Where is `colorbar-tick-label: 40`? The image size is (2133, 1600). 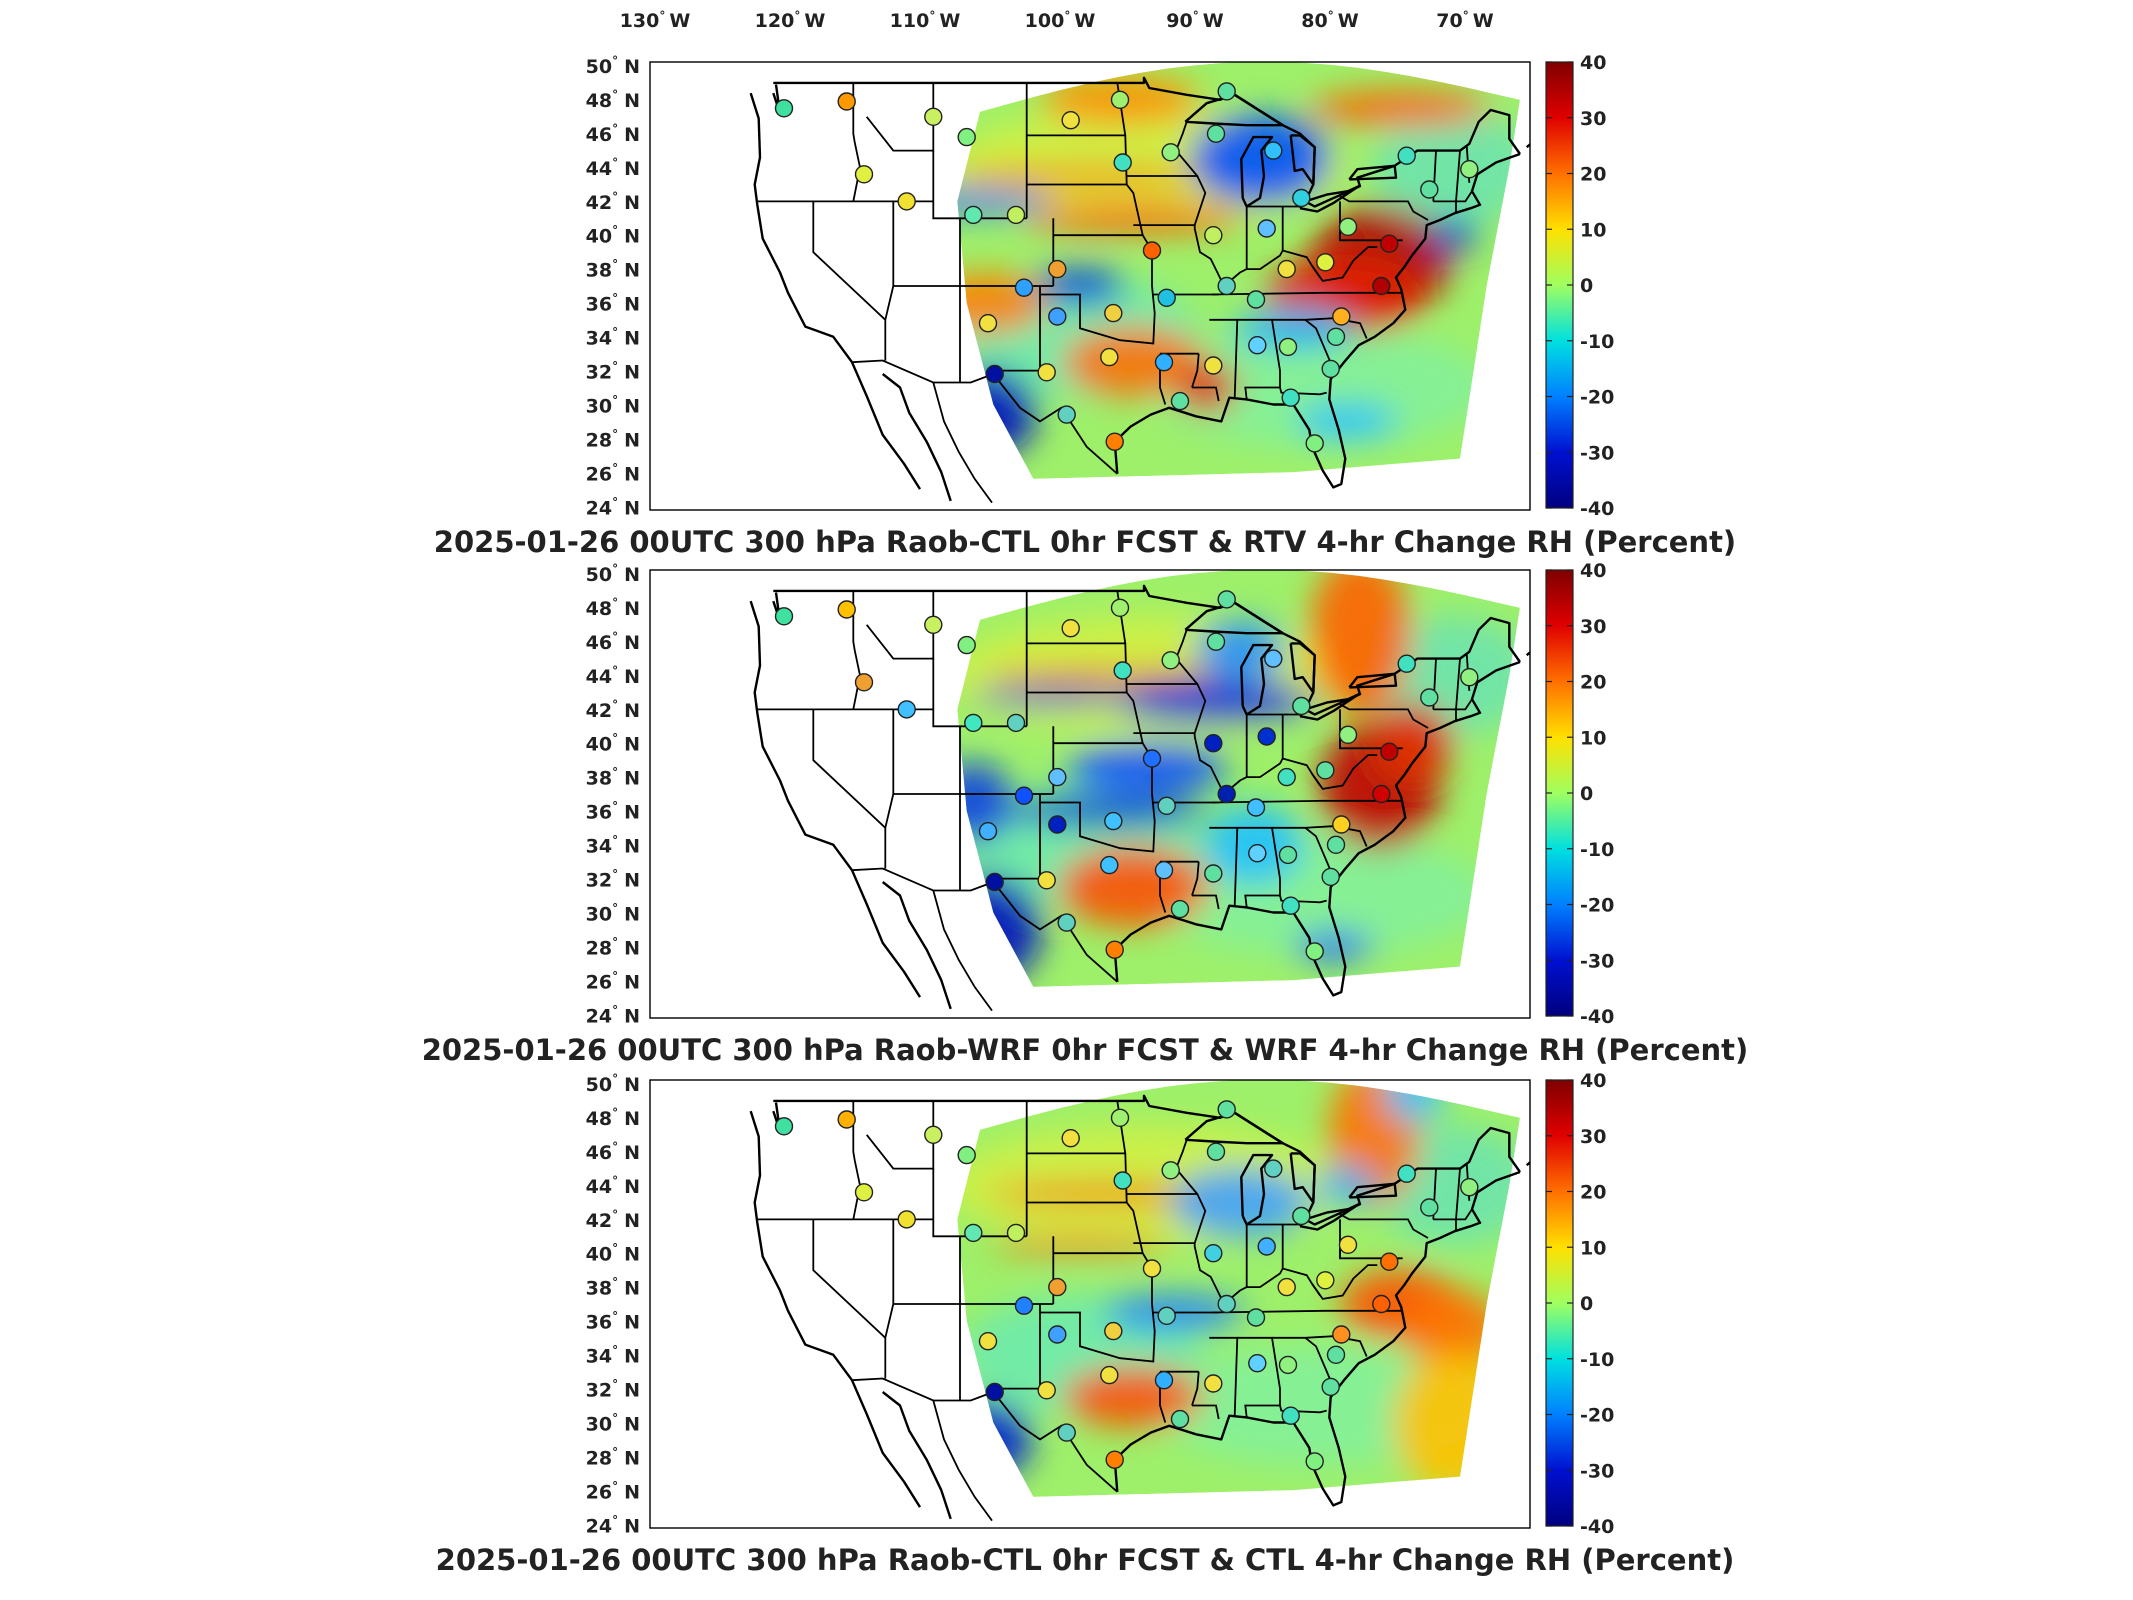
colorbar-tick-label: 40 is located at coordinates (1593, 571).